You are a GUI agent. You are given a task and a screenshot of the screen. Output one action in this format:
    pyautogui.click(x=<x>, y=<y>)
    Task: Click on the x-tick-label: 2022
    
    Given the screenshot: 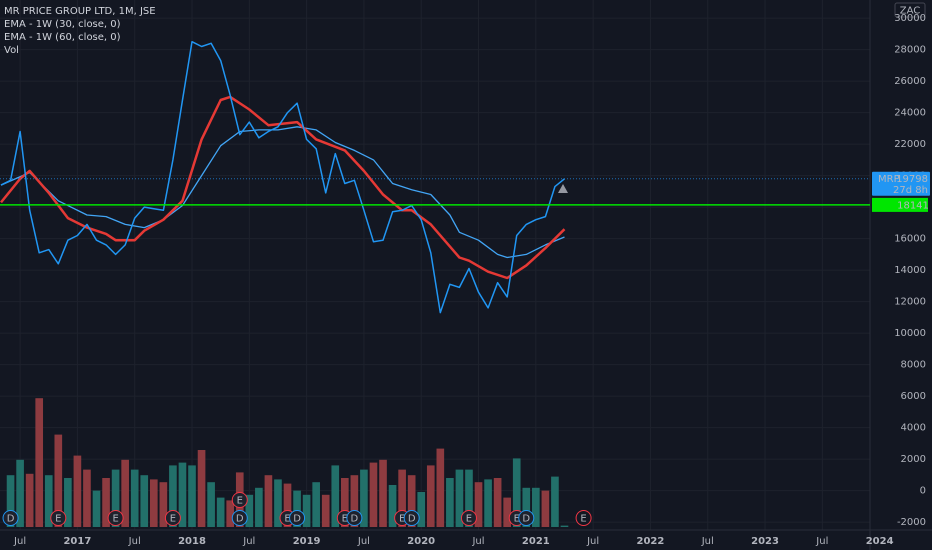 What is the action you would take?
    pyautogui.click(x=651, y=541)
    